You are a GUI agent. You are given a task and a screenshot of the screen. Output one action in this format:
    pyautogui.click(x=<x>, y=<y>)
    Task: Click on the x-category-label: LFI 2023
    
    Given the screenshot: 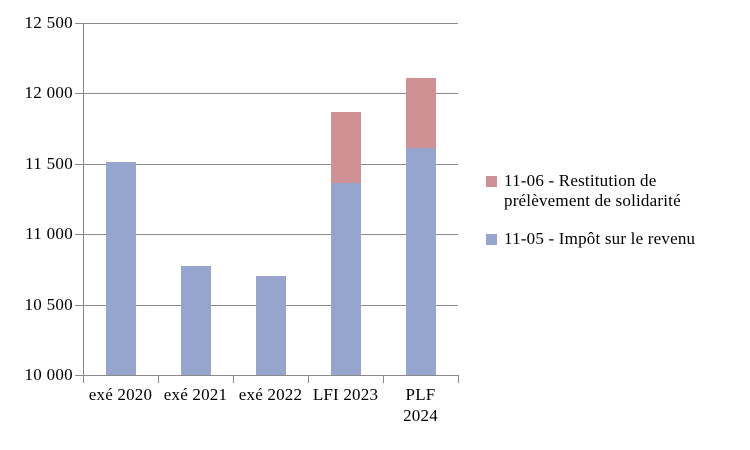 What is the action you would take?
    pyautogui.click(x=345, y=394)
    